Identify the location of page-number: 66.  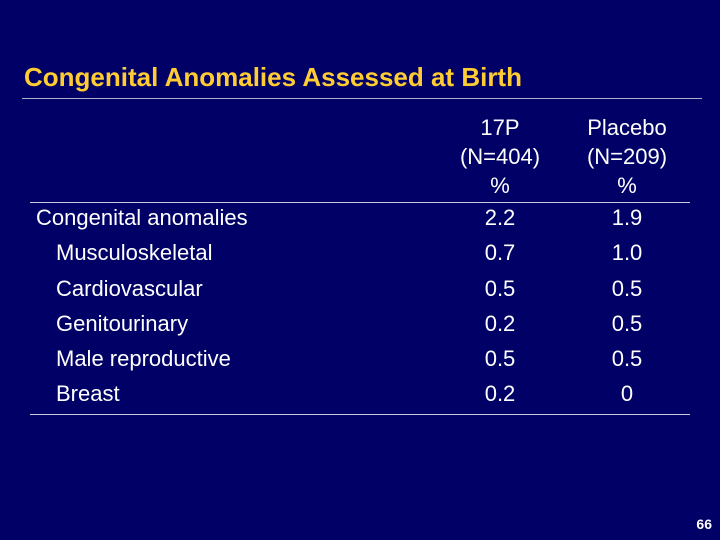
(704, 524).